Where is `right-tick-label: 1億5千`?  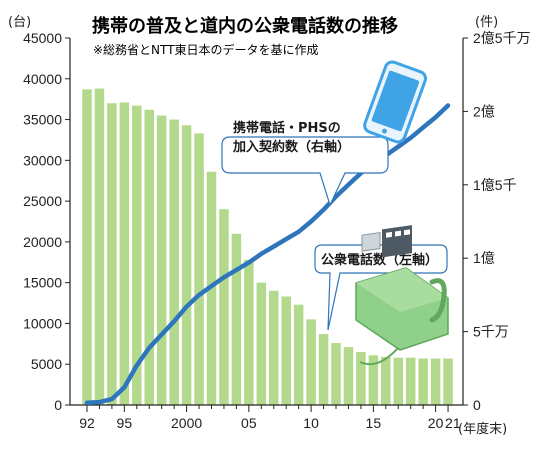 right-tick-label: 1億5千 is located at coordinates (495, 185).